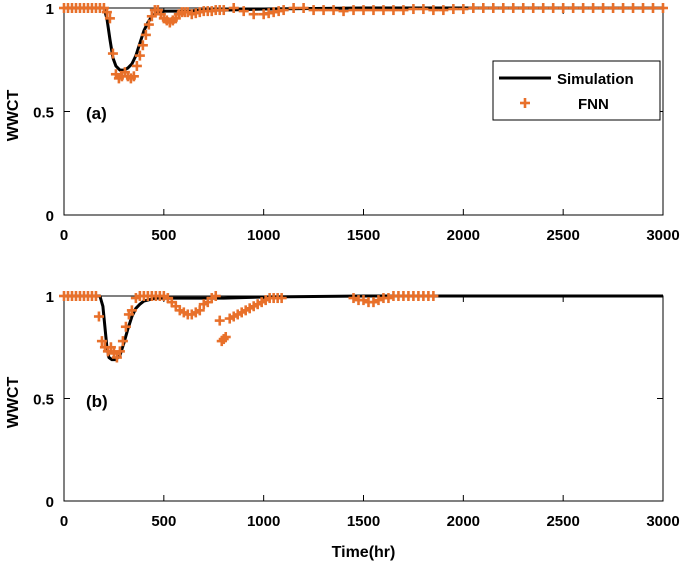  What do you see at coordinates (562, 235) in the screenshot?
I see `x-tick-label: 2500` at bounding box center [562, 235].